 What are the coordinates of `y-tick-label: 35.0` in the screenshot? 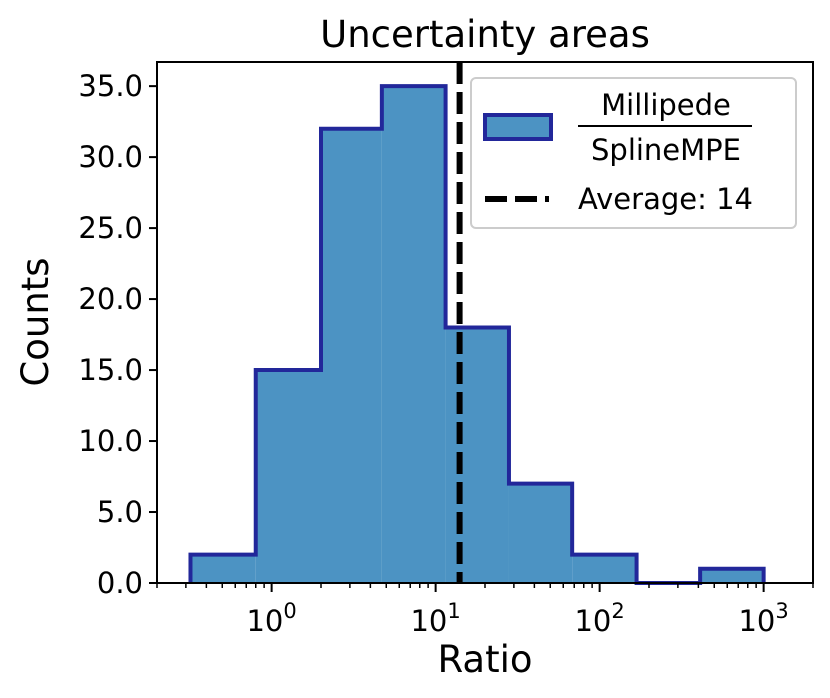 It's located at (110, 86).